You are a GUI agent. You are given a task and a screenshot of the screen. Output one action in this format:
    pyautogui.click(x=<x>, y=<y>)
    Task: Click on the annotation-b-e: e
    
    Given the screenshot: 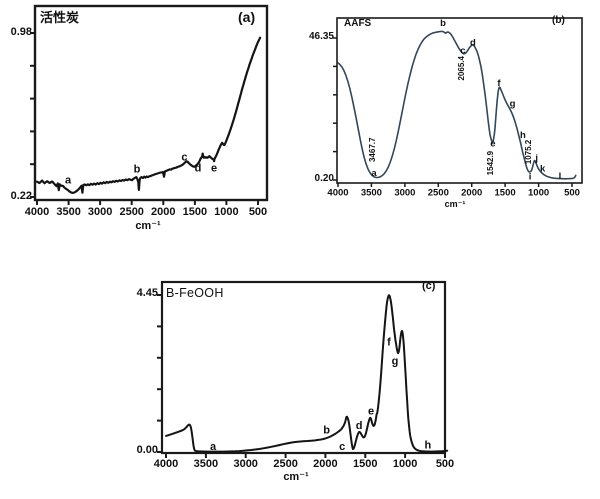 What is the action you would take?
    pyautogui.click(x=492, y=144)
    